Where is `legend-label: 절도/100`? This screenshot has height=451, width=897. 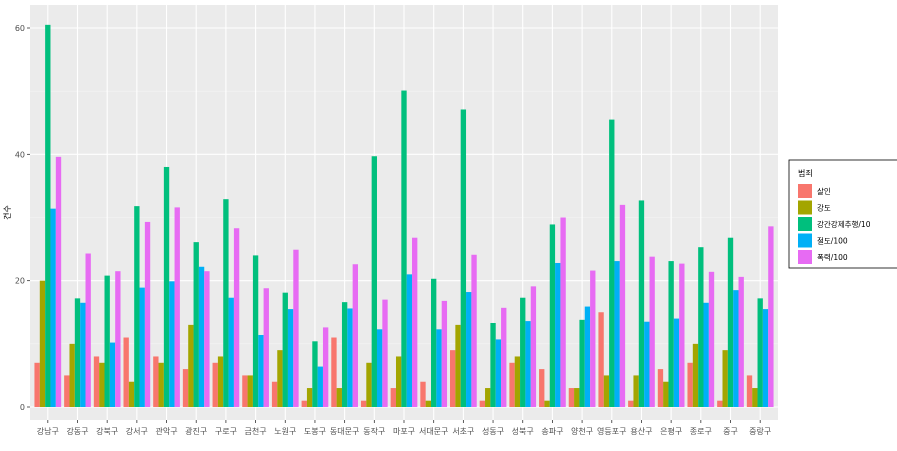 legend-label: 절도/100 is located at coordinates (832, 241).